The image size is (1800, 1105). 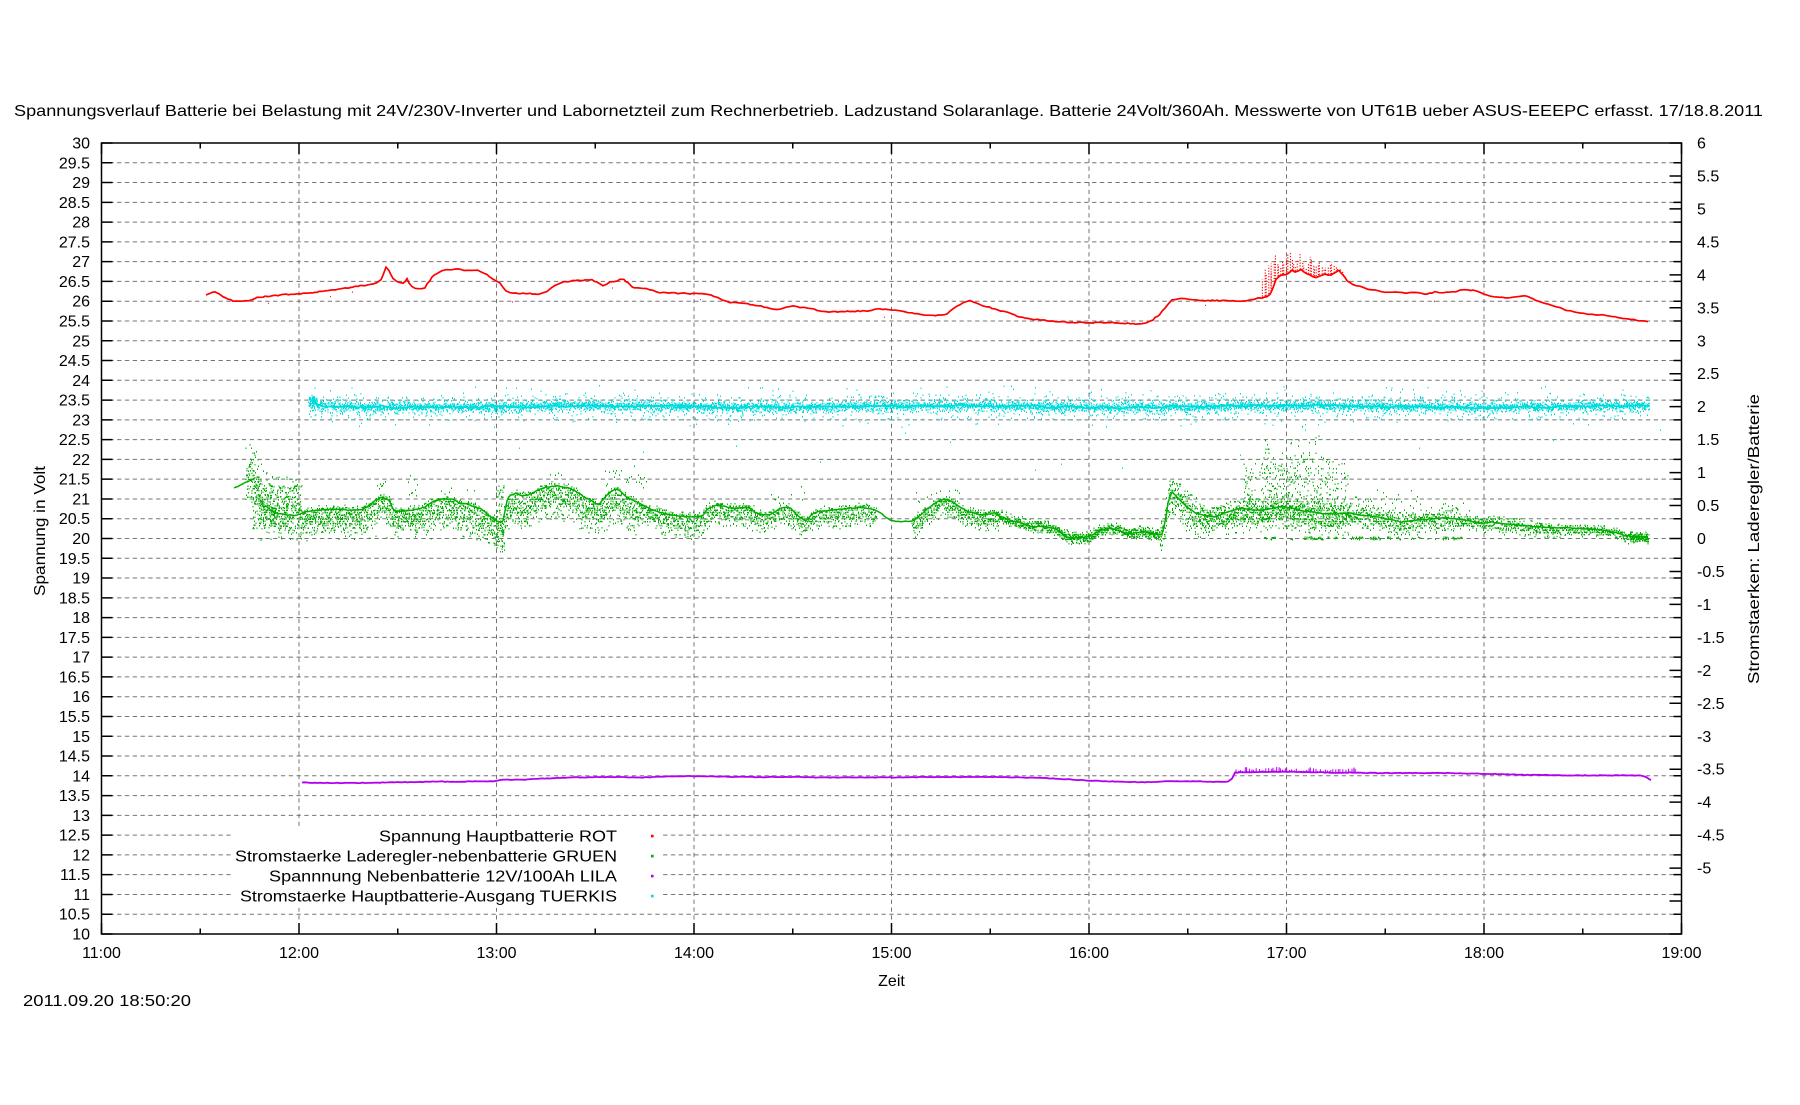 I want to click on svg-text: -5, so click(x=1704, y=869).